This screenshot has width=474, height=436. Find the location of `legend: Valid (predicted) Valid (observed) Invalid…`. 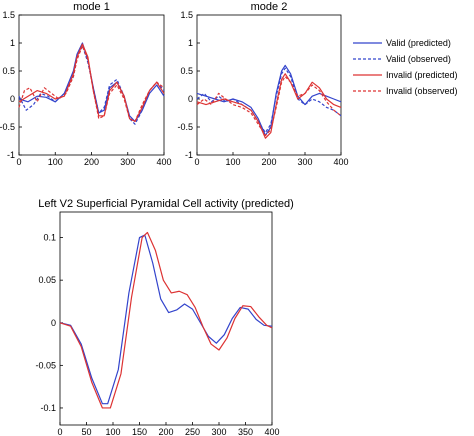

legend: Valid (predicted) Valid (observed) Invalid… is located at coordinates (405, 67).